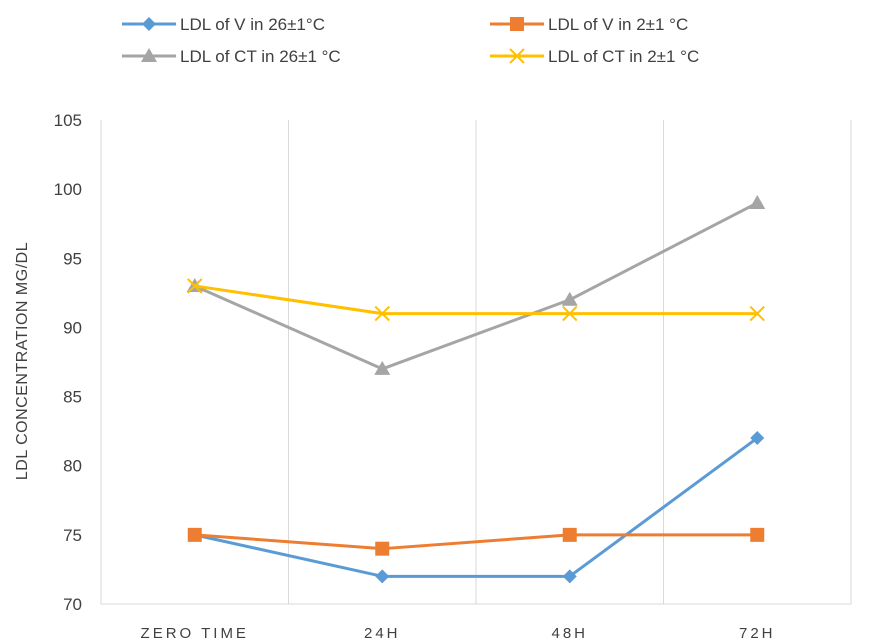 This screenshot has width=888, height=641. I want to click on series-ldl-of-v-in-2-1-c, so click(476, 541).